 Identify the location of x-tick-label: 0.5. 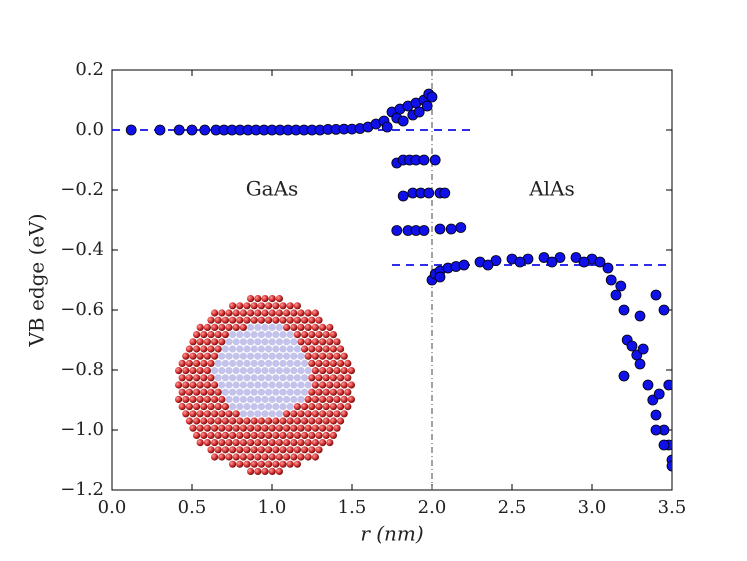
(192, 507).